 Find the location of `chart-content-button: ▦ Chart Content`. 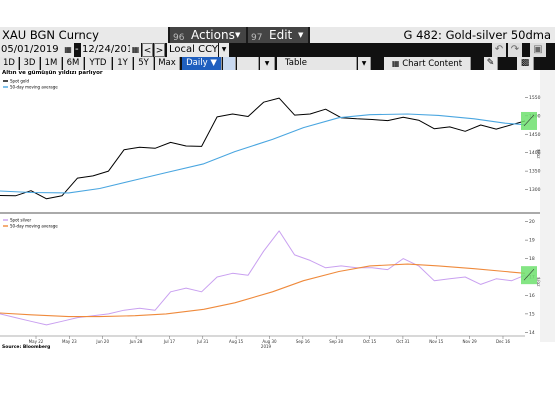

chart-content-button: ▦ Chart Content is located at coordinates (427, 63).